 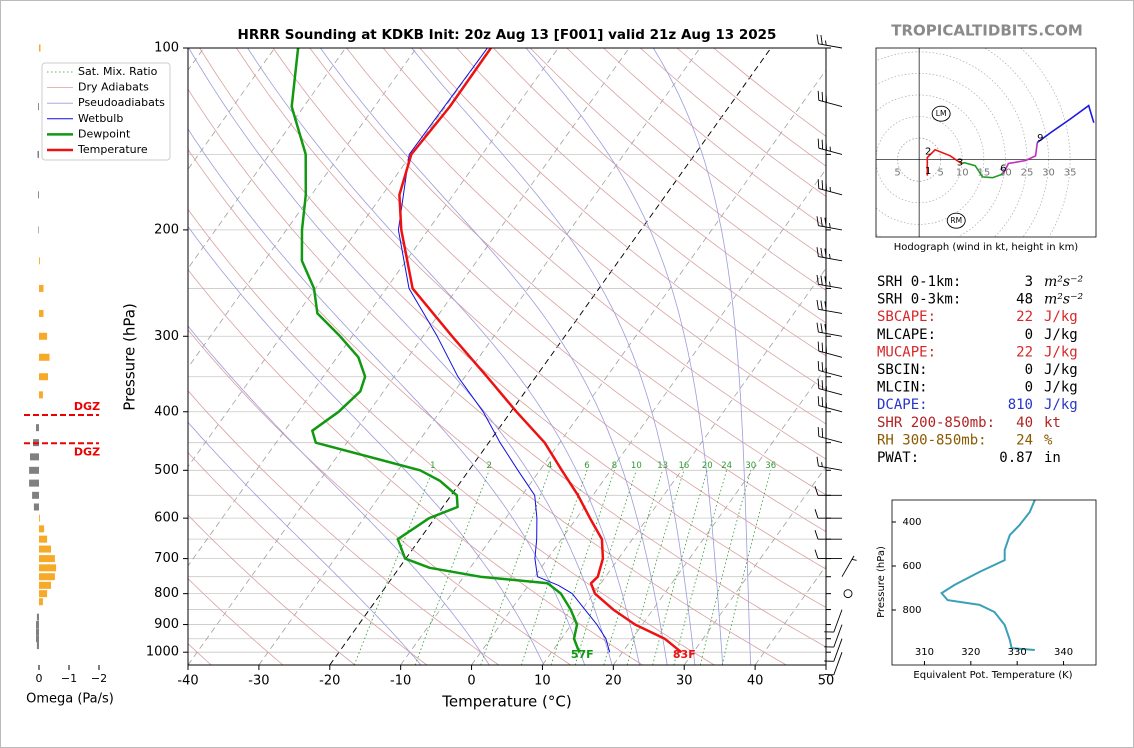 What do you see at coordinates (826, 681) in the screenshot?
I see `x-tick-label: 50` at bounding box center [826, 681].